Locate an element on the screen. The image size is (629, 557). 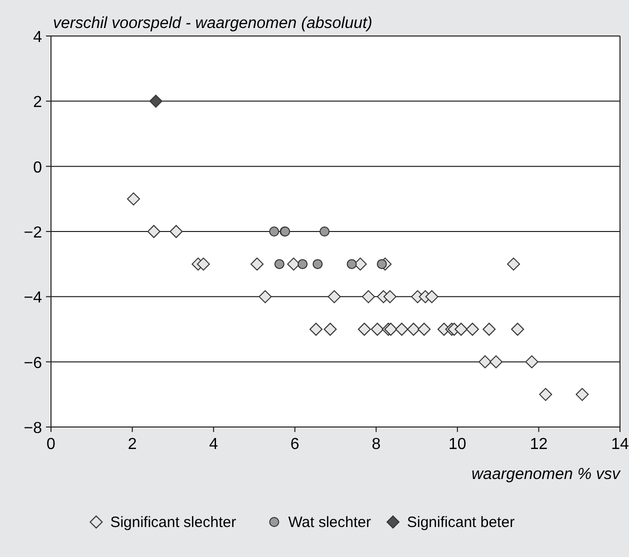
x-tick-label: 0 is located at coordinates (51, 444).